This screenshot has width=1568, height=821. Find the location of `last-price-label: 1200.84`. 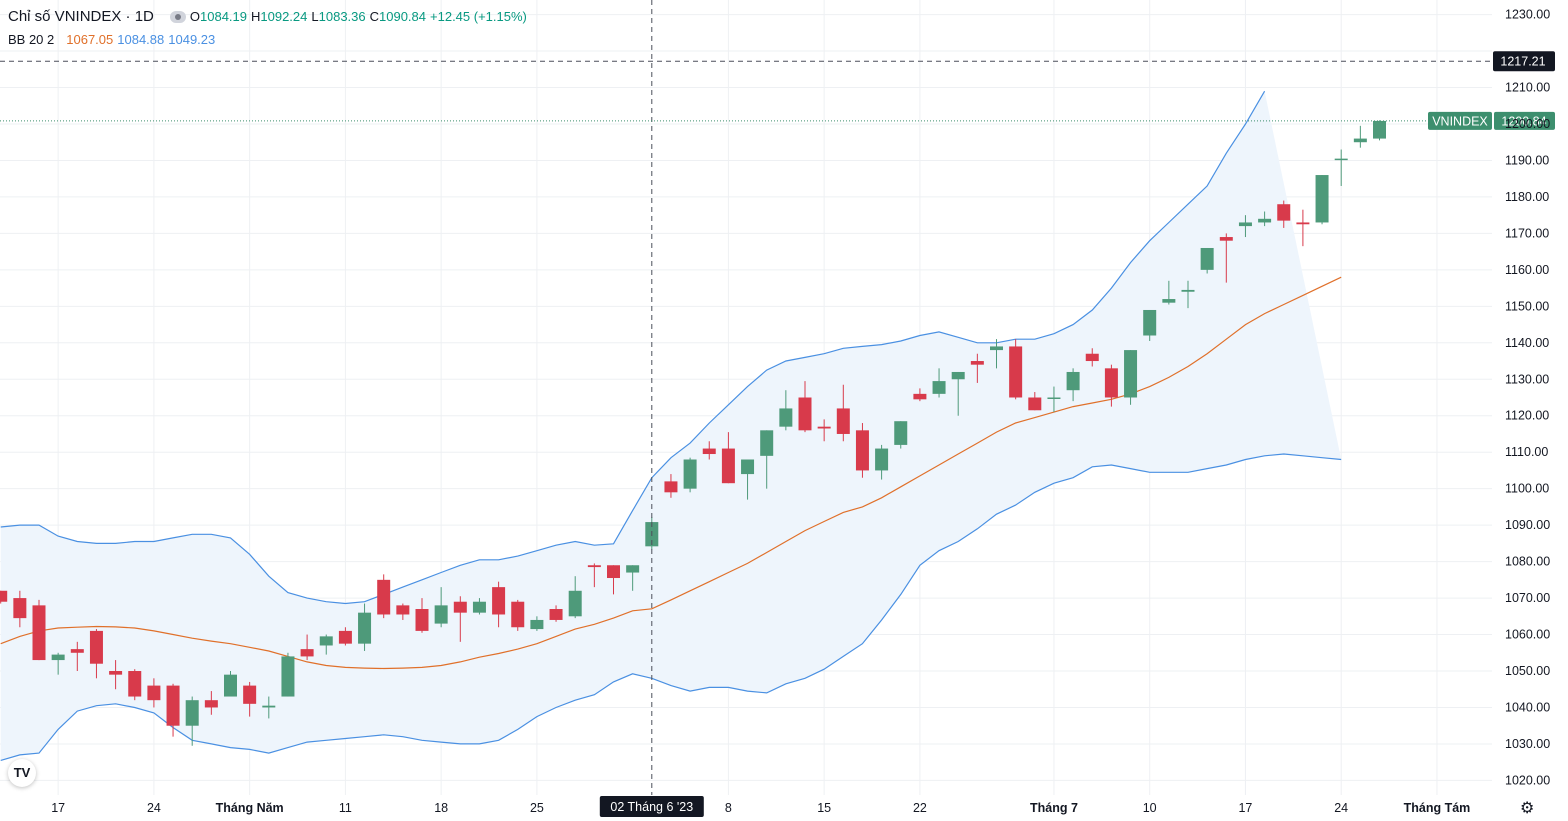

last-price-label: 1200.84 is located at coordinates (1523, 121).